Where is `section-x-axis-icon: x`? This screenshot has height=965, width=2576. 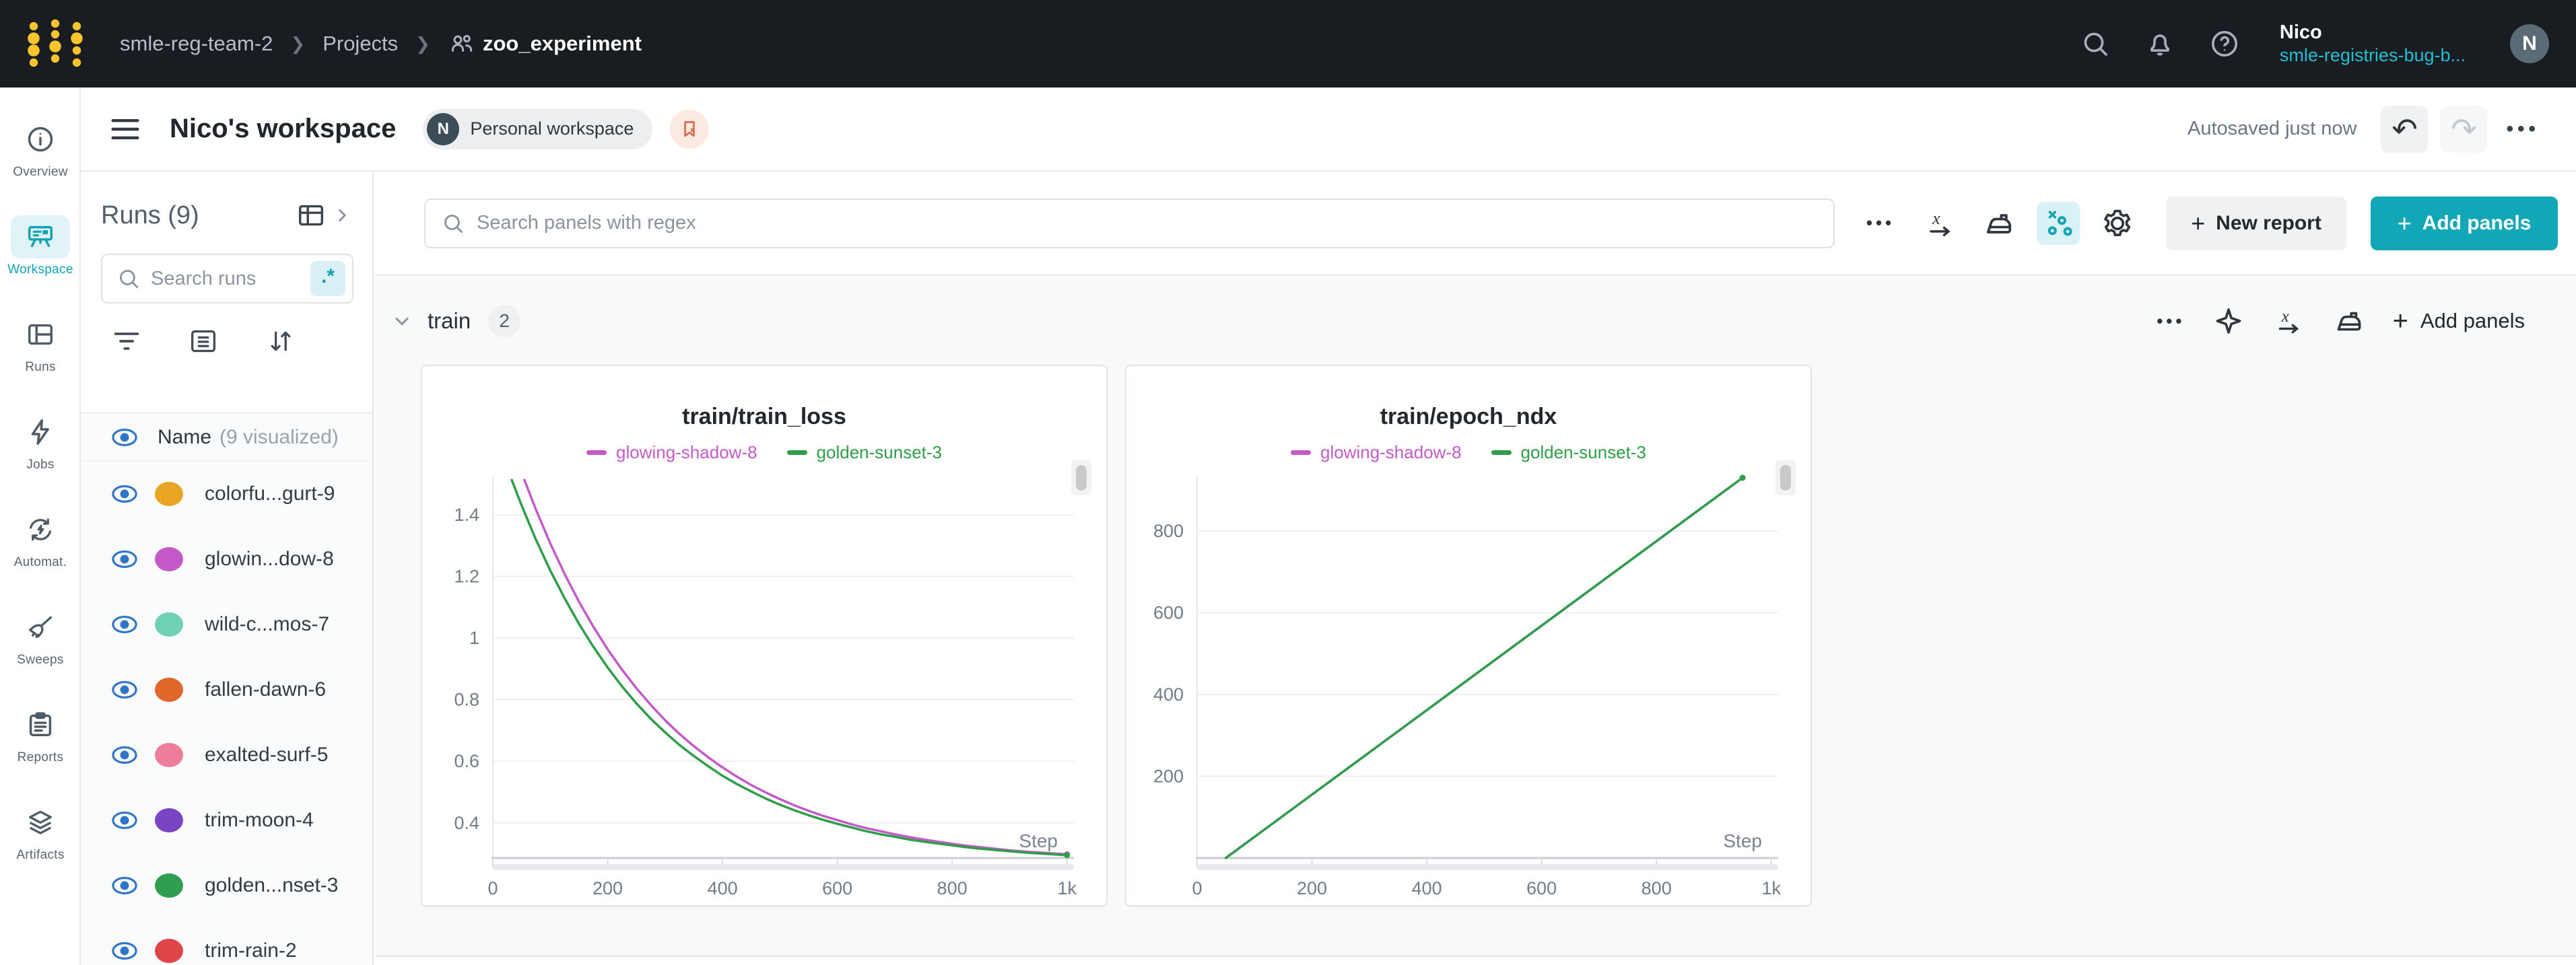 section-x-axis-icon: x is located at coordinates (2288, 321).